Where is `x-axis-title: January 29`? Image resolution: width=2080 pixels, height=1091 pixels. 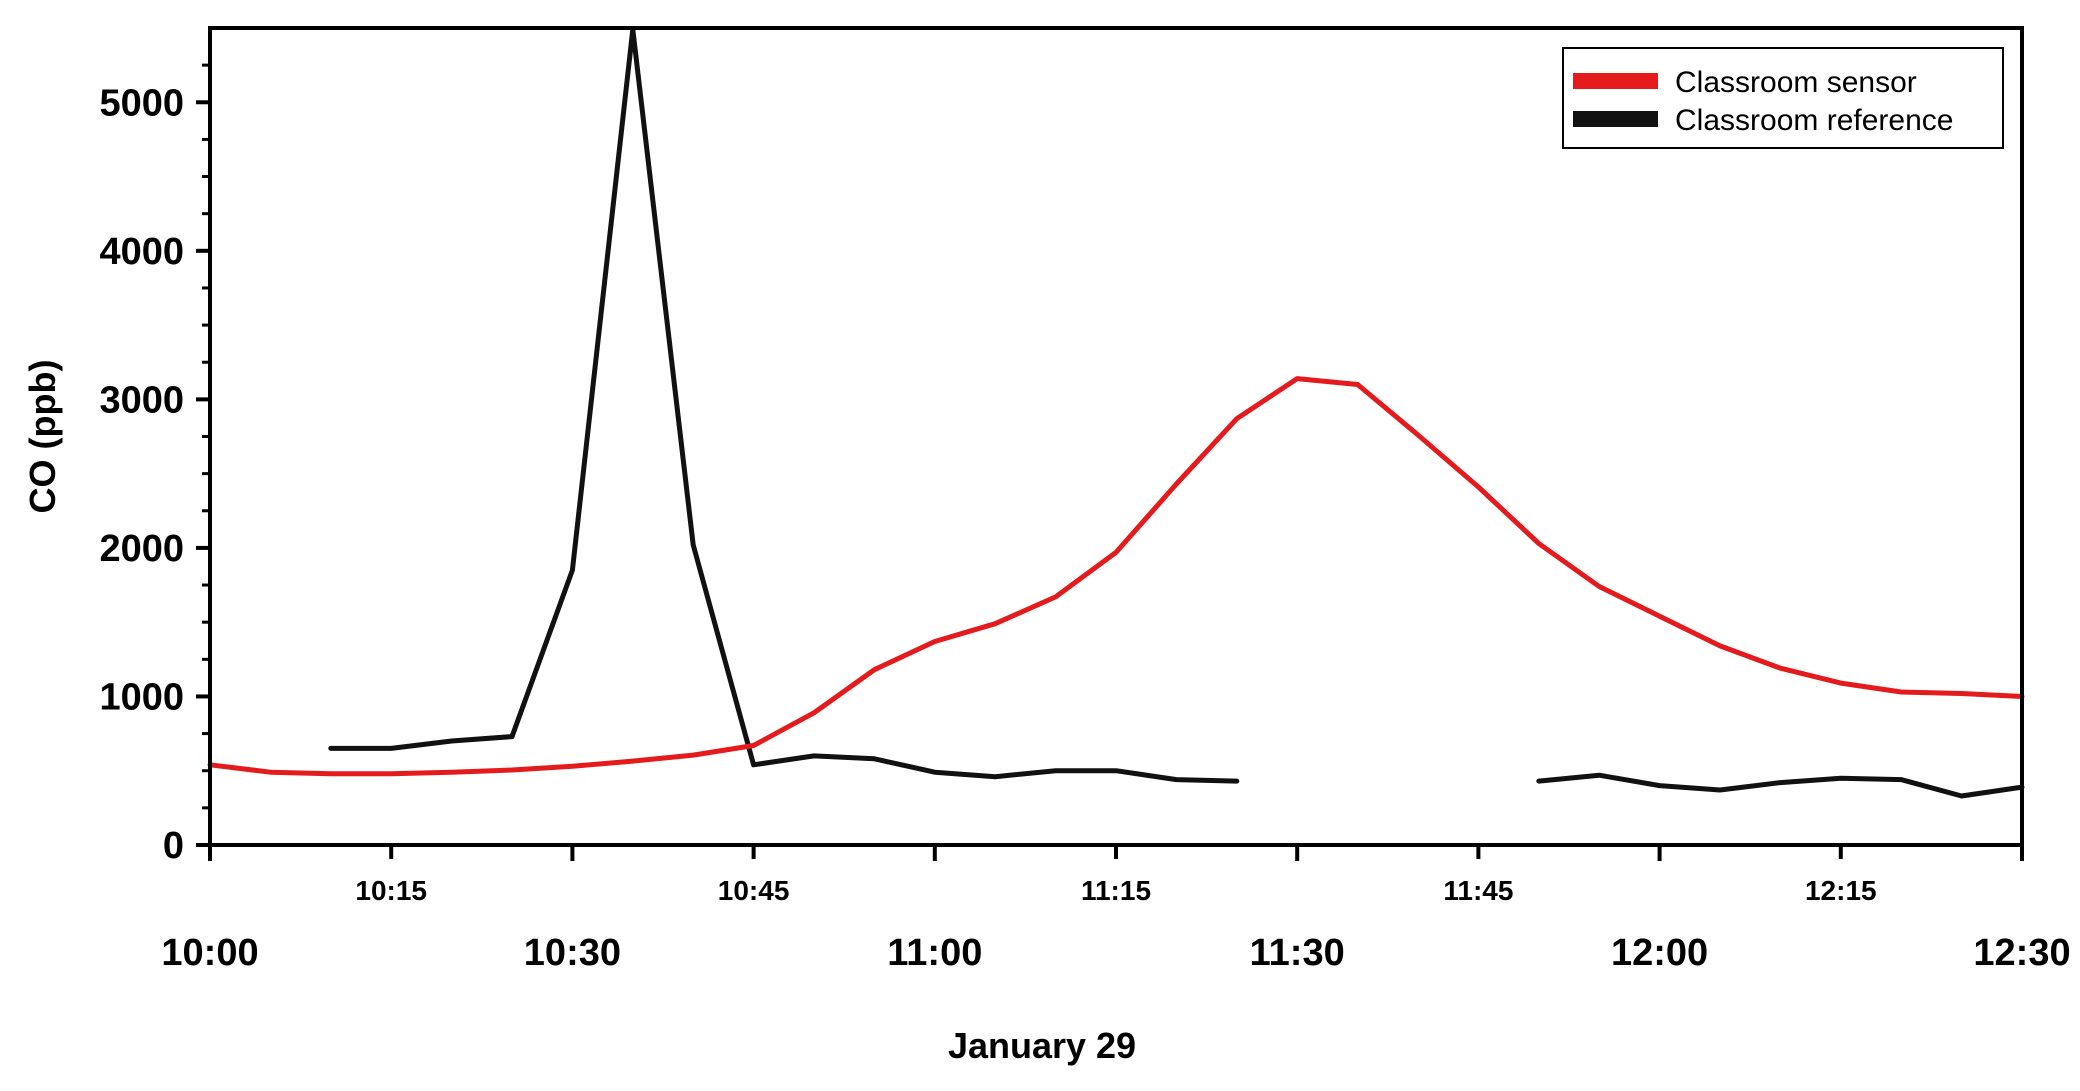 x-axis-title: January 29 is located at coordinates (1042, 1045).